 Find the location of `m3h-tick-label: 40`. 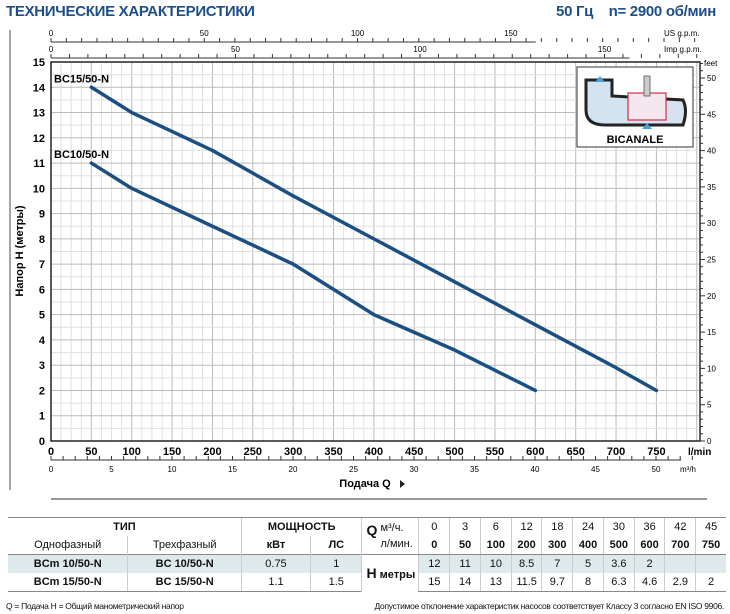

m3h-tick-label: 40 is located at coordinates (535, 469).